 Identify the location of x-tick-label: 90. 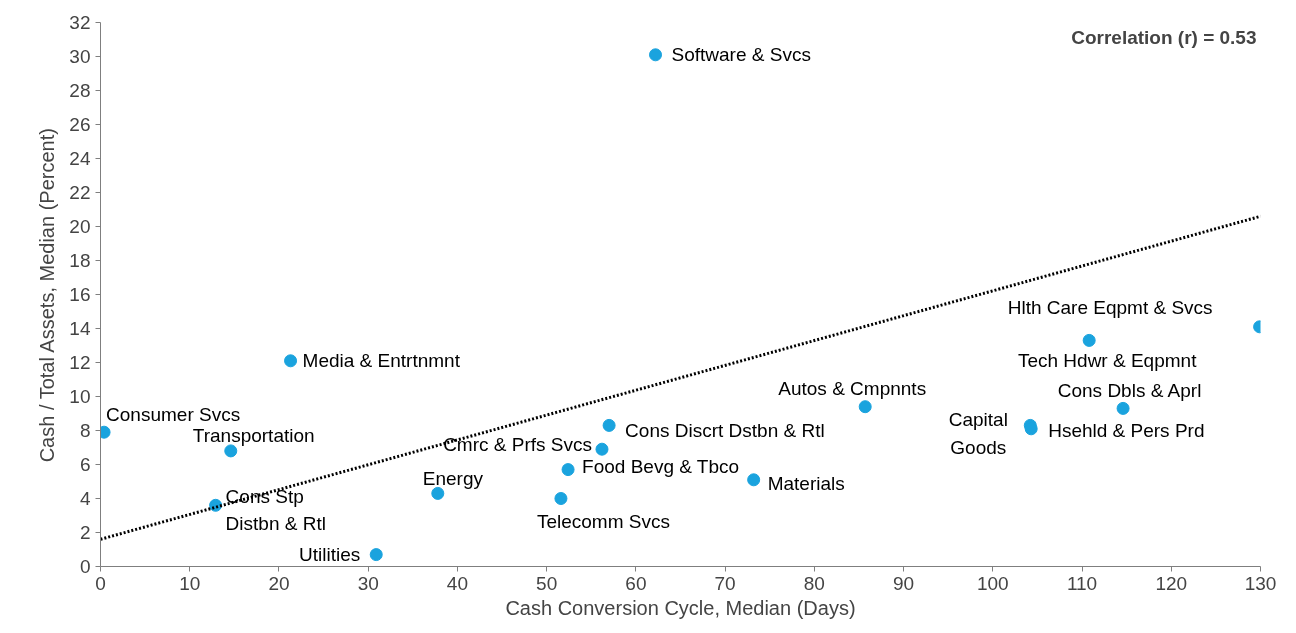
(904, 583).